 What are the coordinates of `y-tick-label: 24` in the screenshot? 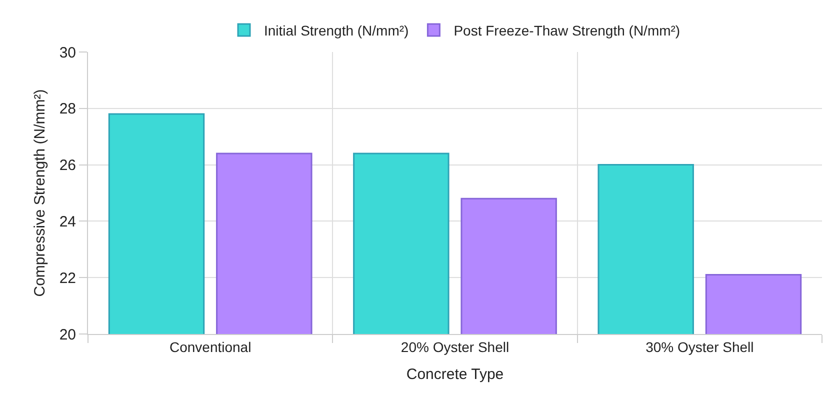 It's located at (67, 221).